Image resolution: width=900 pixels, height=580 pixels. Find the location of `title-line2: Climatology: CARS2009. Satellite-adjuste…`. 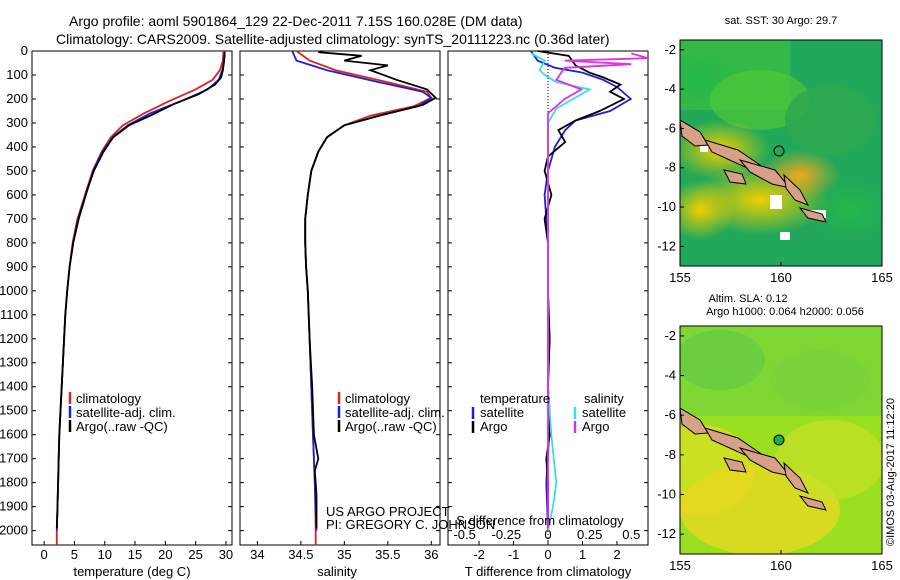

title-line2: Climatology: CARS2009. Satellite-adjuste… is located at coordinates (333, 39).